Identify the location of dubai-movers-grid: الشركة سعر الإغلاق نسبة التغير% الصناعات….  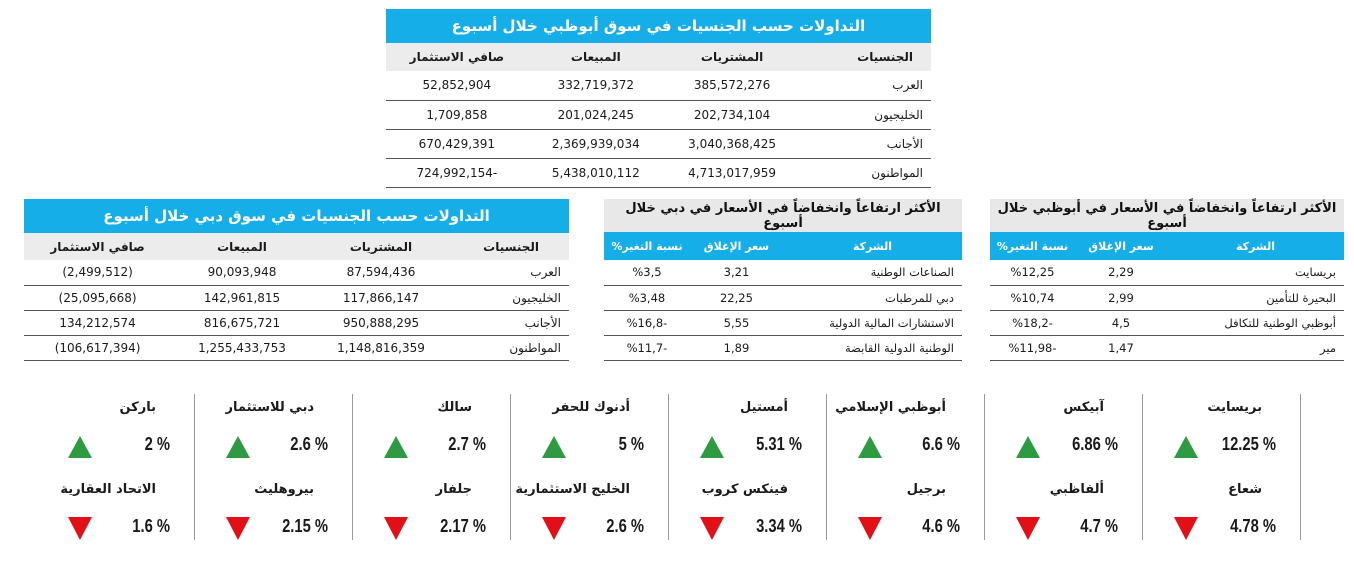
(783, 296).